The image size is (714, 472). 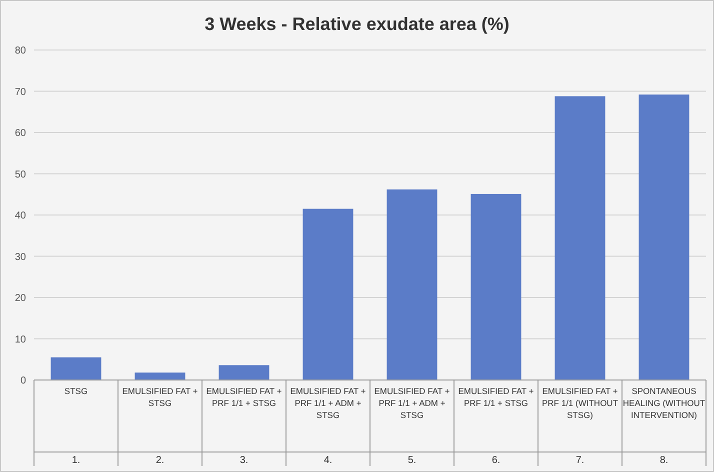 I want to click on text: 3., so click(x=244, y=460).